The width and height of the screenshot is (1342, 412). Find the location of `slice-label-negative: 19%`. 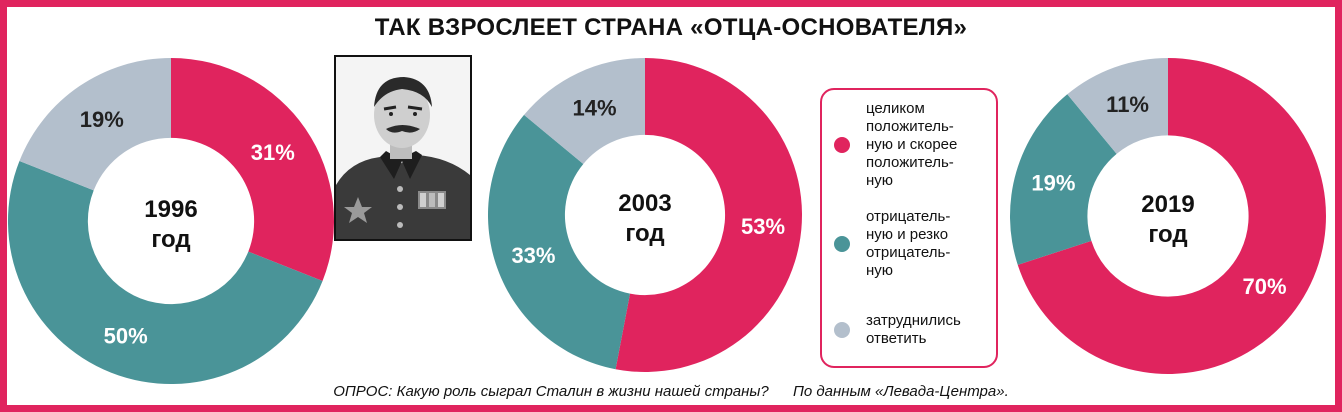

slice-label-negative: 19% is located at coordinates (1053, 183).